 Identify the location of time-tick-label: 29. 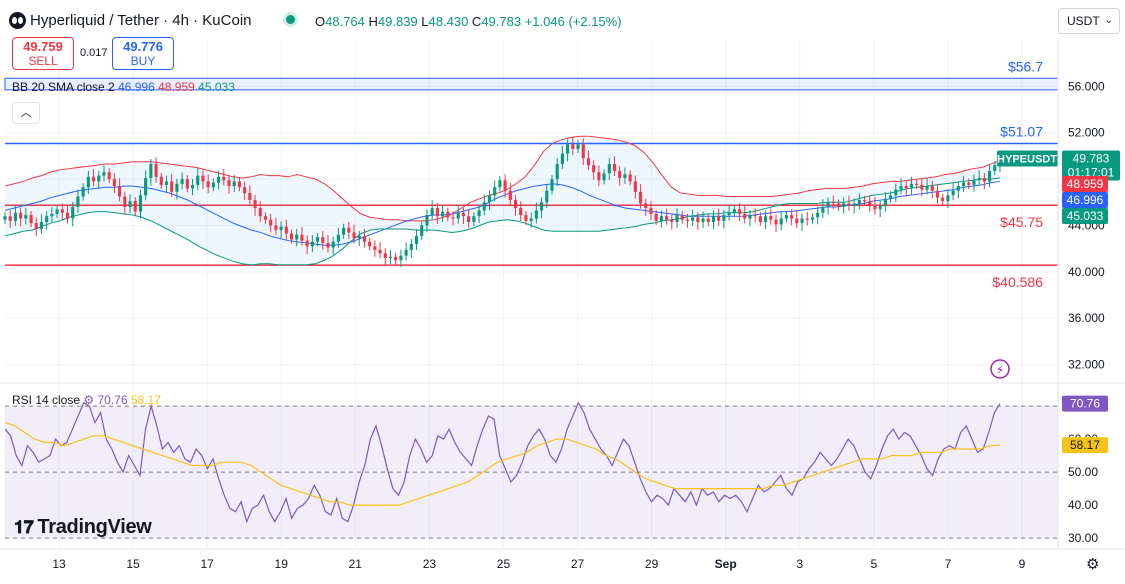
(652, 564).